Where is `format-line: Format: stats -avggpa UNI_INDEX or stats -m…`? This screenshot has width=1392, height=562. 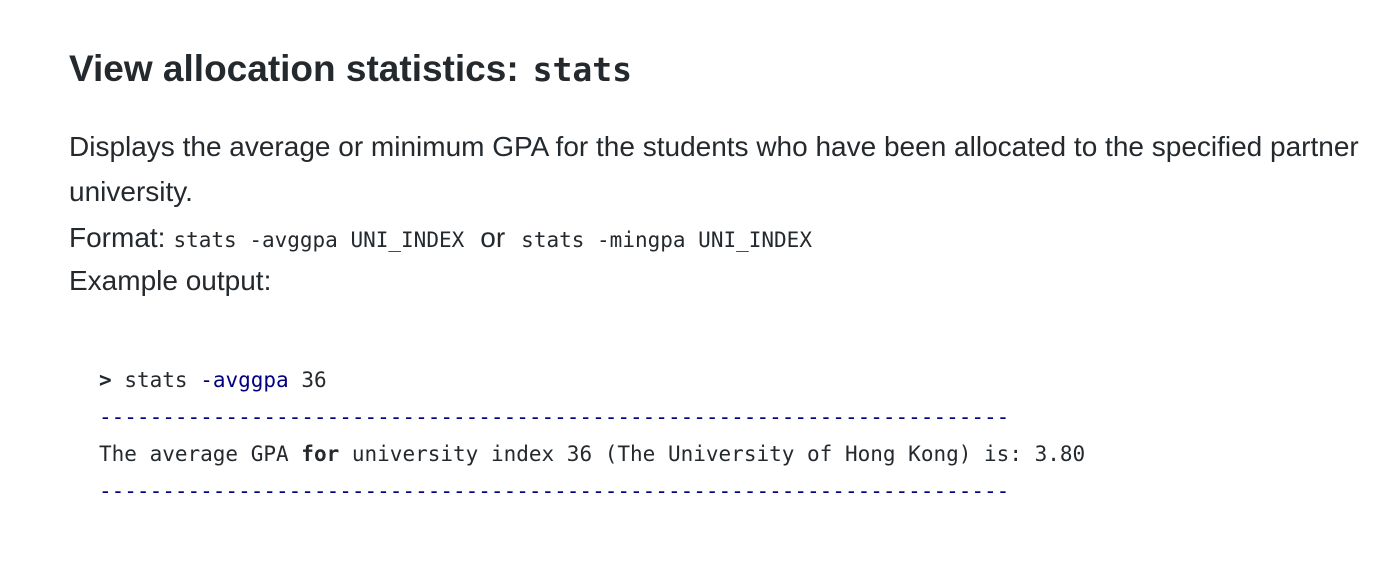
format-line: Format: stats -avggpa UNI_INDEX or stats -m… is located at coordinates (440, 239).